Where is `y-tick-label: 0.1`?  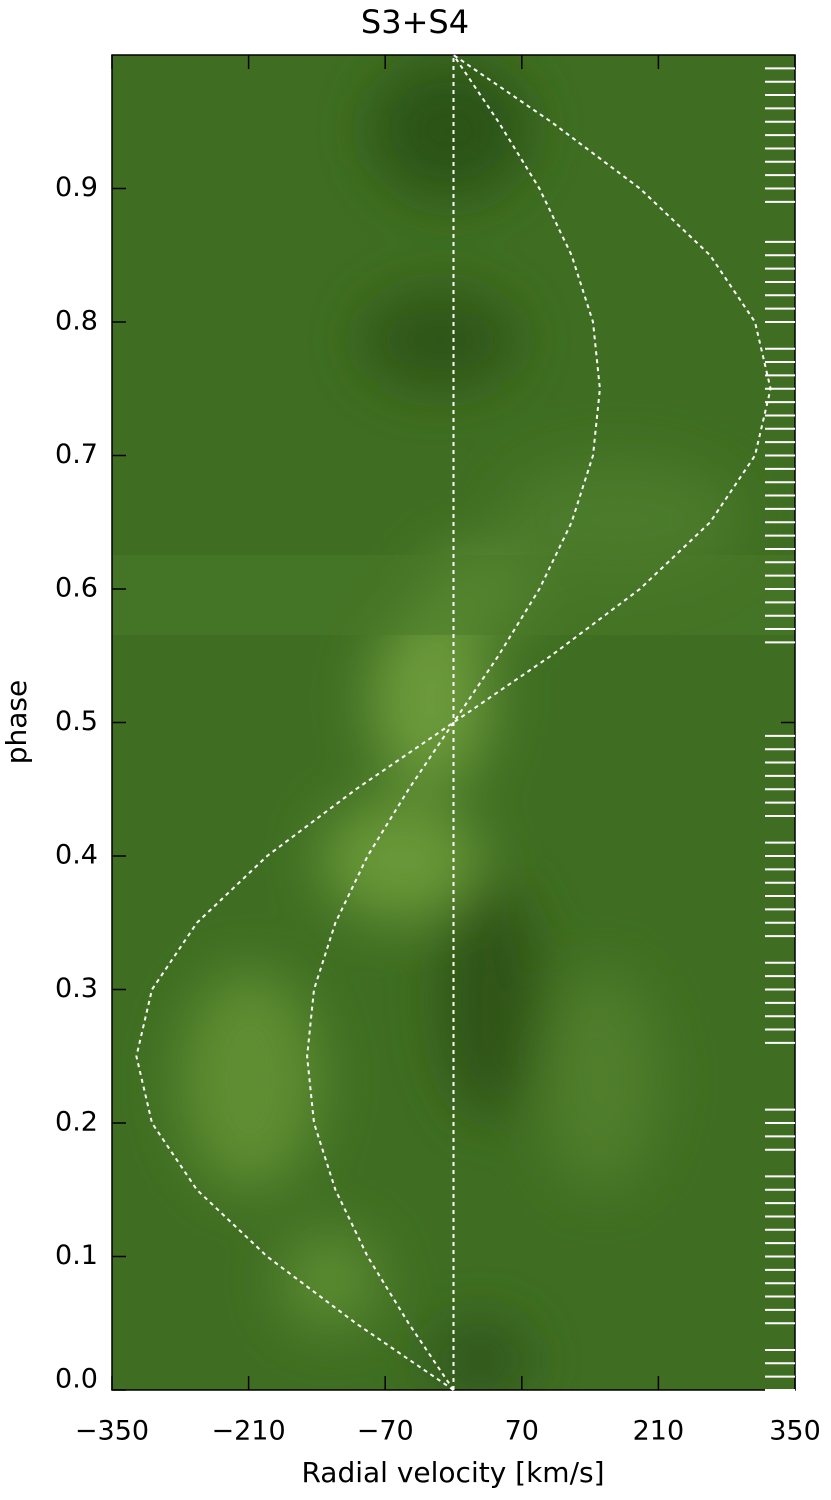
y-tick-label: 0.1 is located at coordinates (76, 1255).